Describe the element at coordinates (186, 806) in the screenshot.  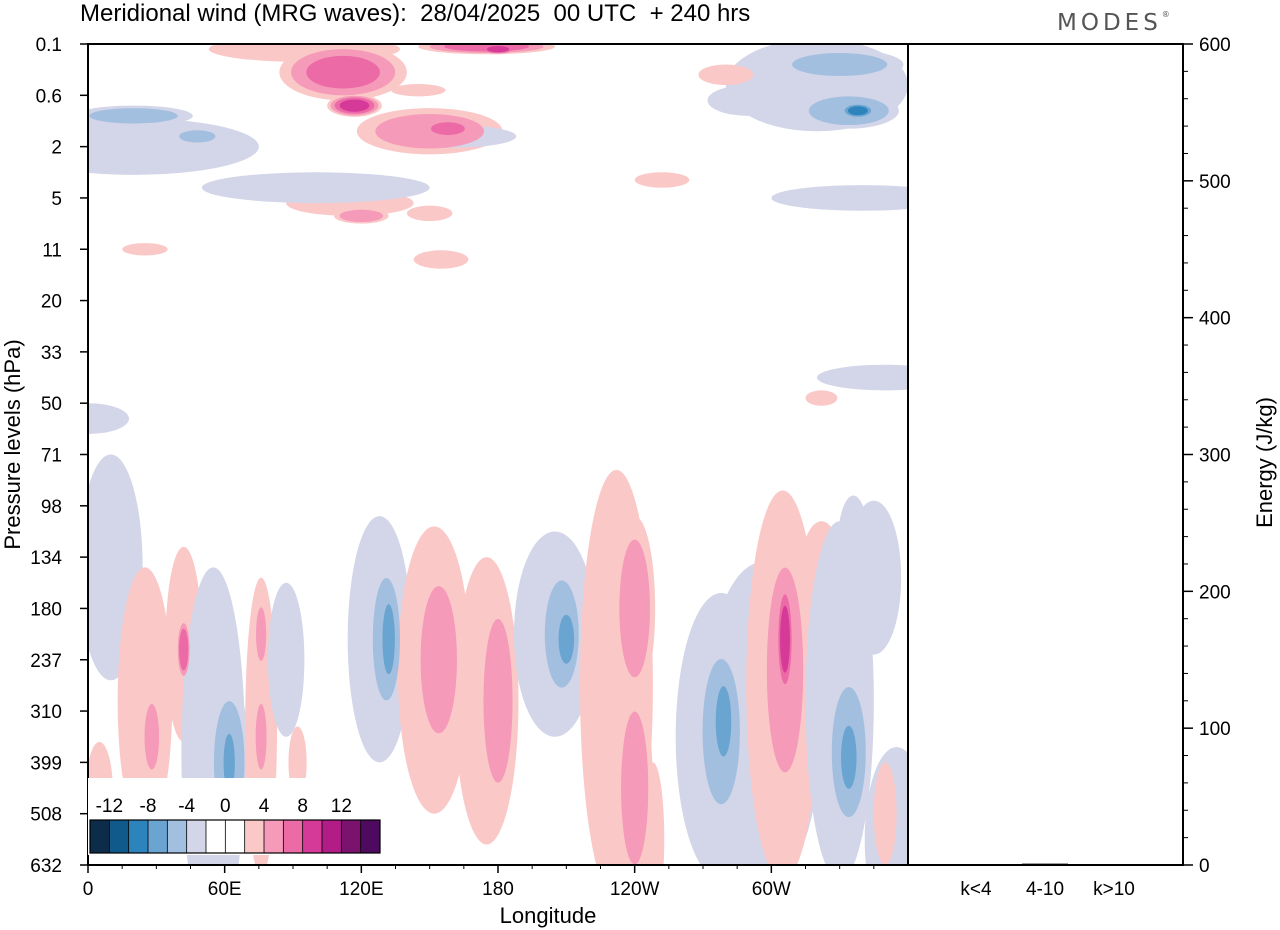
I see `colorbar-tick-label: -4` at that location.